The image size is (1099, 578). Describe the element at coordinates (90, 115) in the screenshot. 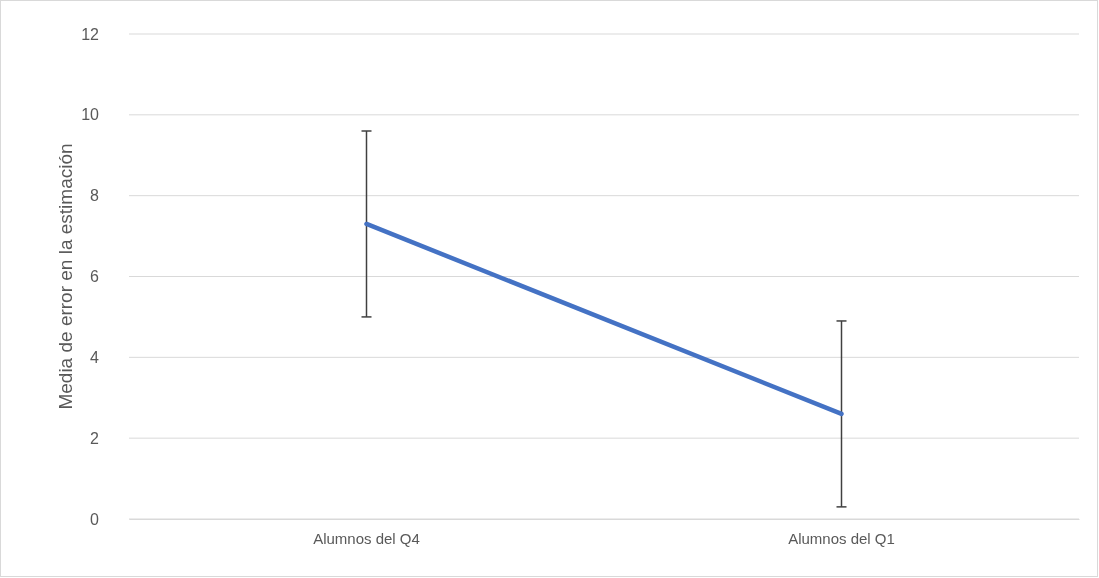

I see `y-tick-label: 10` at that location.